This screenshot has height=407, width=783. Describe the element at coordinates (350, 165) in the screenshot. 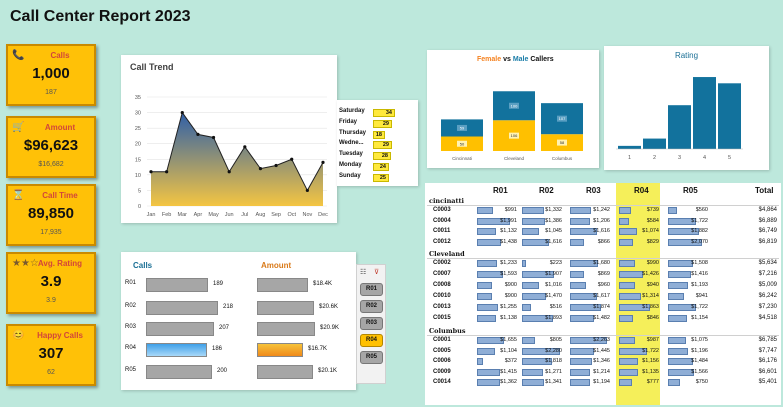

I see `weekday-label: Monday` at that location.